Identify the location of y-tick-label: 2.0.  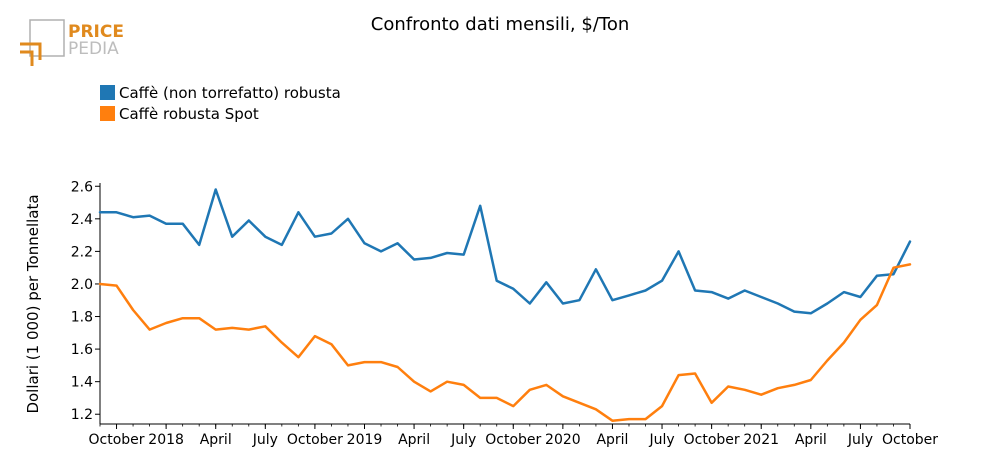
(82, 285).